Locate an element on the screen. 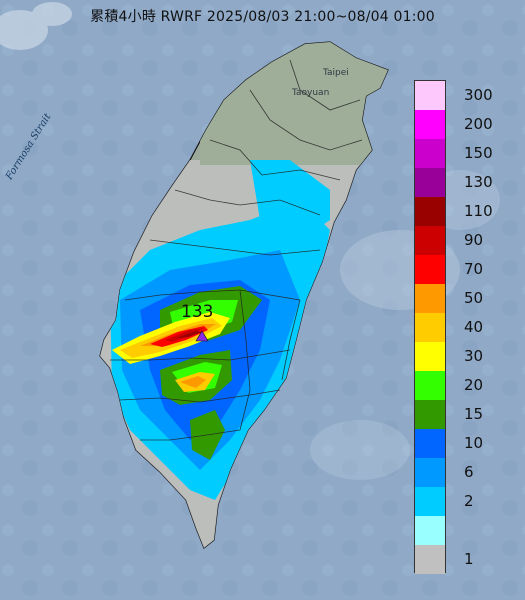 This screenshot has height=600, width=525. legend-label: 15 is located at coordinates (474, 413).